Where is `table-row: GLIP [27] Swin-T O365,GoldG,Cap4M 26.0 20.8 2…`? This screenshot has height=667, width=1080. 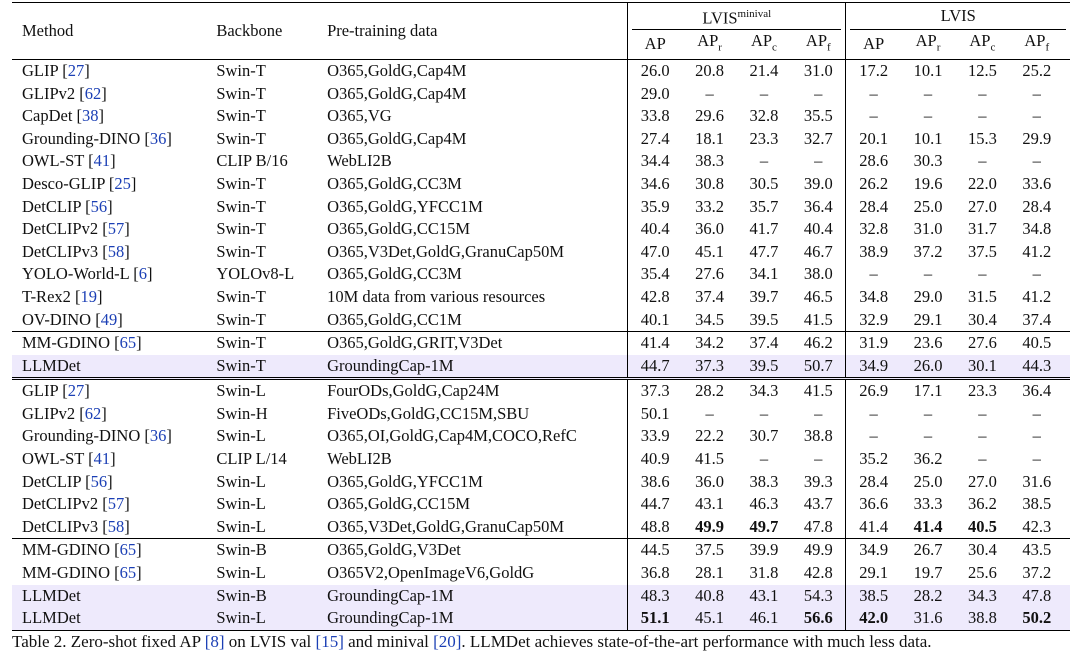 table-row: GLIP [27] Swin-T O365,GoldG,Cap4M 26.0 20.8 2… is located at coordinates (541, 71).